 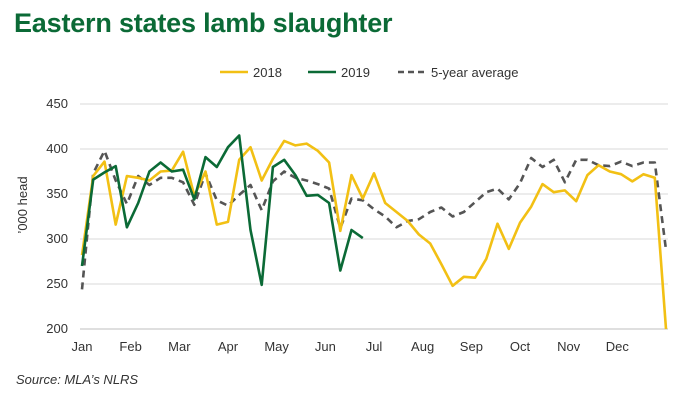 What do you see at coordinates (77, 379) in the screenshot?
I see `source-note: Source: MLA’s NLRS` at bounding box center [77, 379].